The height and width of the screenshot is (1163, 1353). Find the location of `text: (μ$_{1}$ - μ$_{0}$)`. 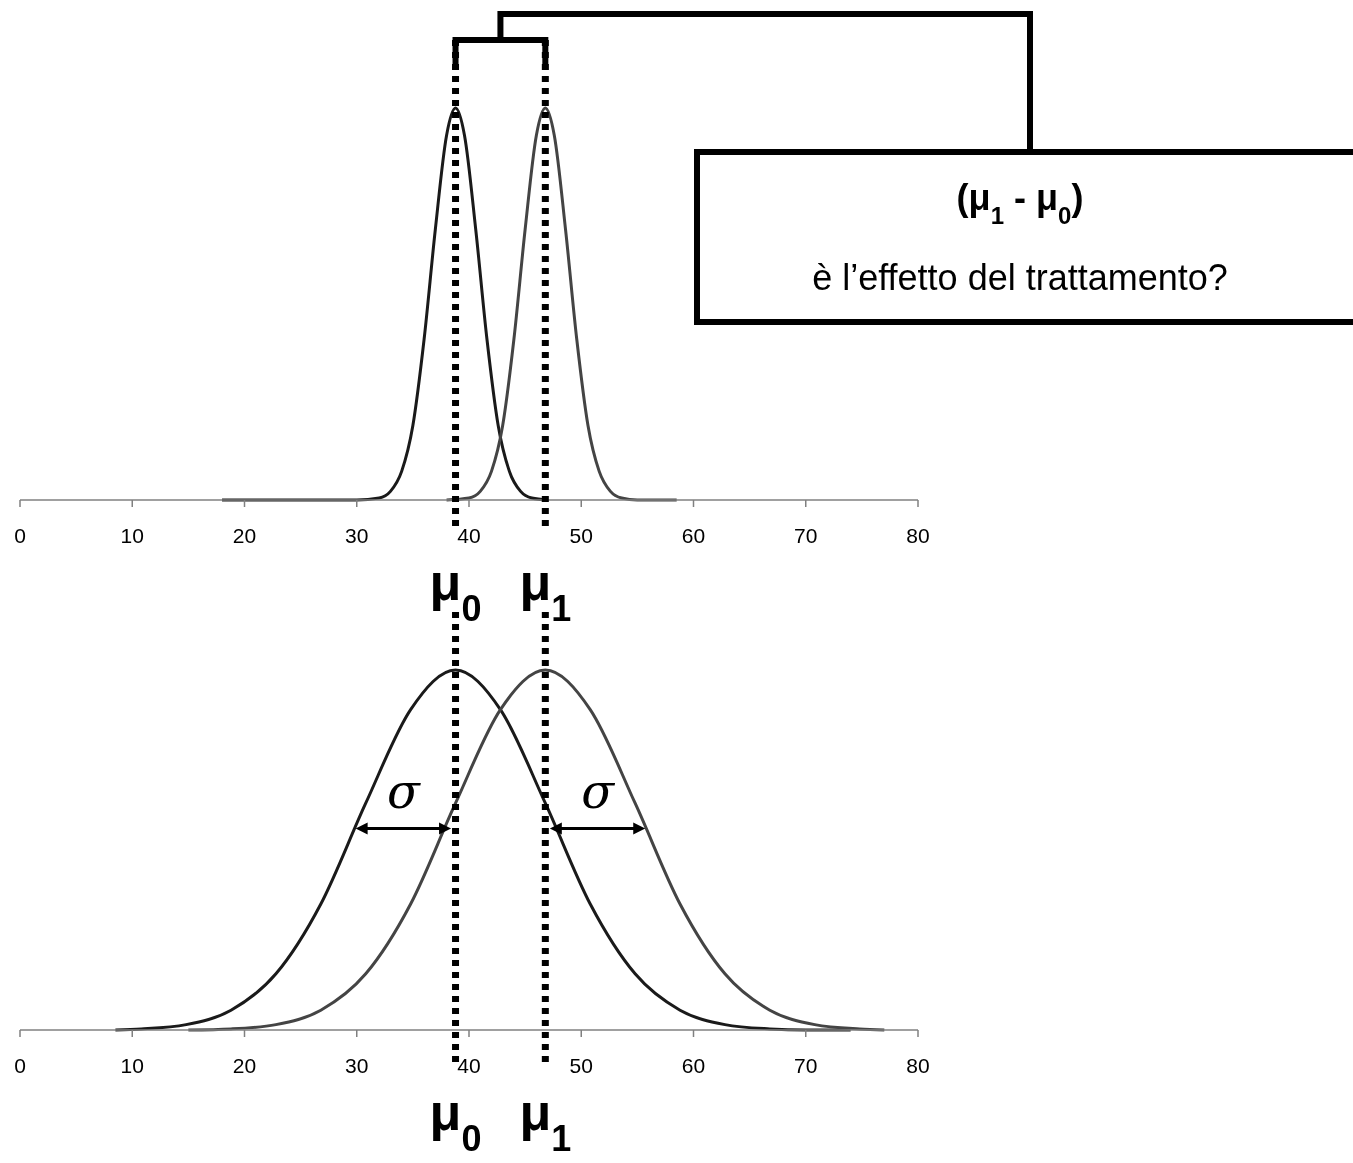

text: (μ$_{1}$ - μ$_{0}$) is located at coordinates (1020, 203).